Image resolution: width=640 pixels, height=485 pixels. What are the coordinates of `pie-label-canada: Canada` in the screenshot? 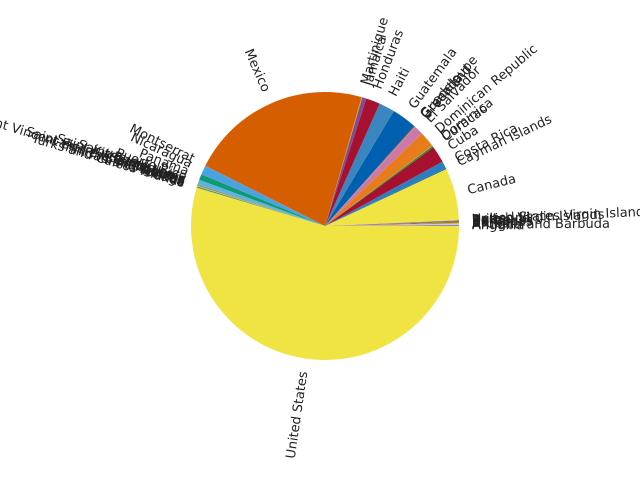 It's located at (492, 185).